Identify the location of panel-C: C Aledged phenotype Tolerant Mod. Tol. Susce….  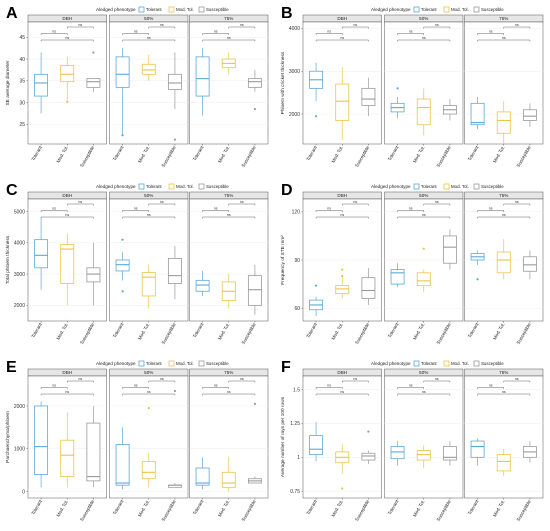
(137, 263).